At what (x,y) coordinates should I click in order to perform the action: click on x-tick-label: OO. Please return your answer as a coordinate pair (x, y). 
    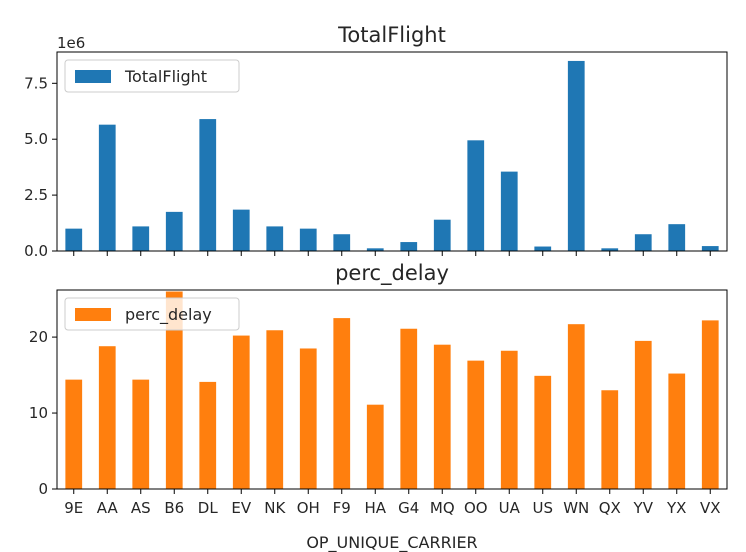
    Looking at the image, I should click on (476, 508).